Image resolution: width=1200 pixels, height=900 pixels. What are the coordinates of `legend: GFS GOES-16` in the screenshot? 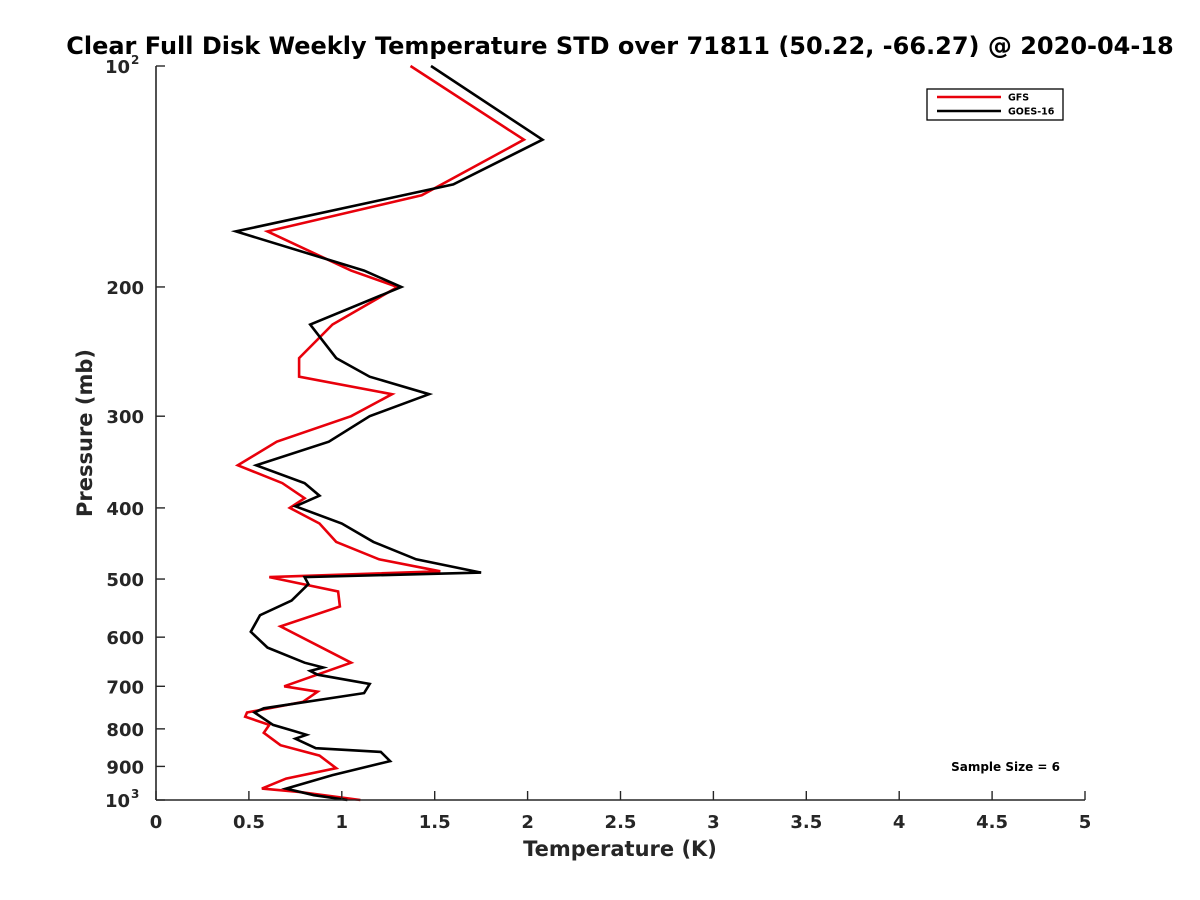 It's located at (995, 104).